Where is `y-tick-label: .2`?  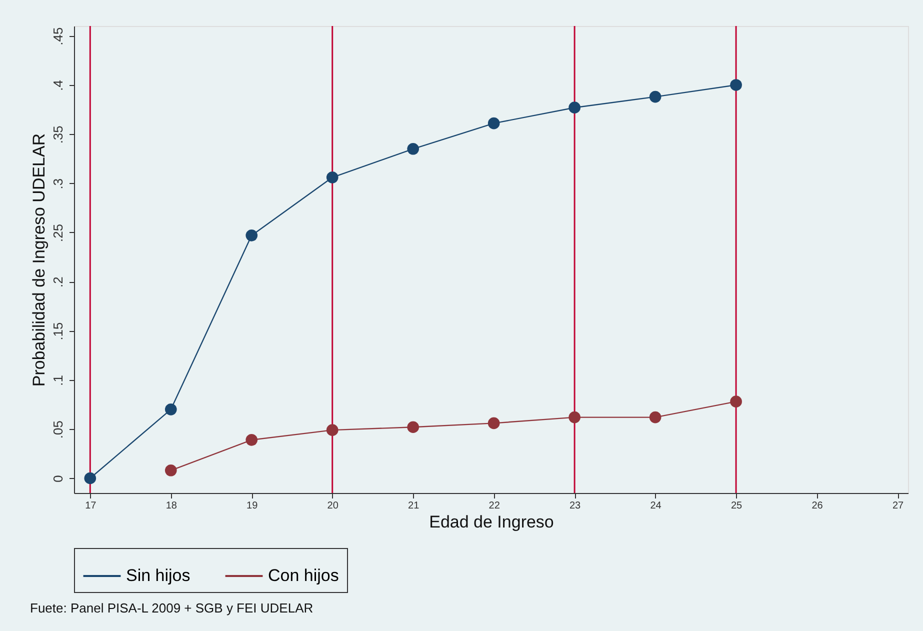 y-tick-label: .2 is located at coordinates (58, 282).